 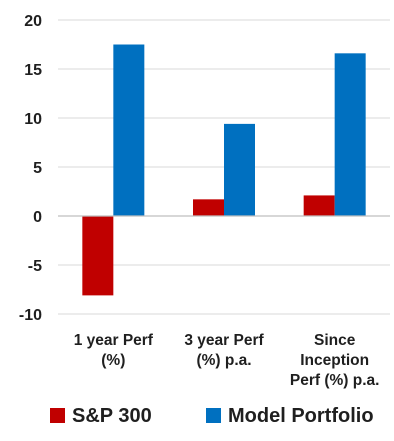 What do you see at coordinates (224, 350) in the screenshot?
I see `x-category-label: 3 year Perf (%) p.a.` at bounding box center [224, 350].